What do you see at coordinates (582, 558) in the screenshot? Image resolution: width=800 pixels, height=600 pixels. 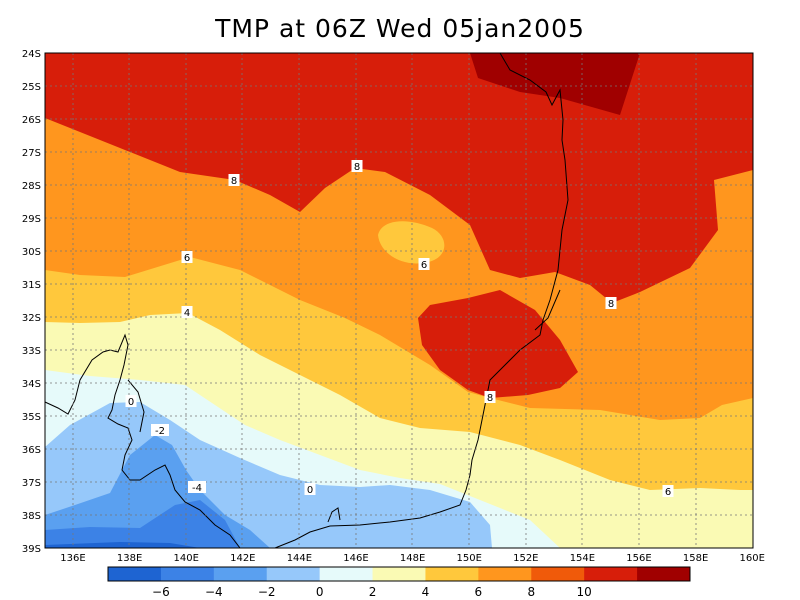 I see `lon-tick-label: 154E` at bounding box center [582, 558].